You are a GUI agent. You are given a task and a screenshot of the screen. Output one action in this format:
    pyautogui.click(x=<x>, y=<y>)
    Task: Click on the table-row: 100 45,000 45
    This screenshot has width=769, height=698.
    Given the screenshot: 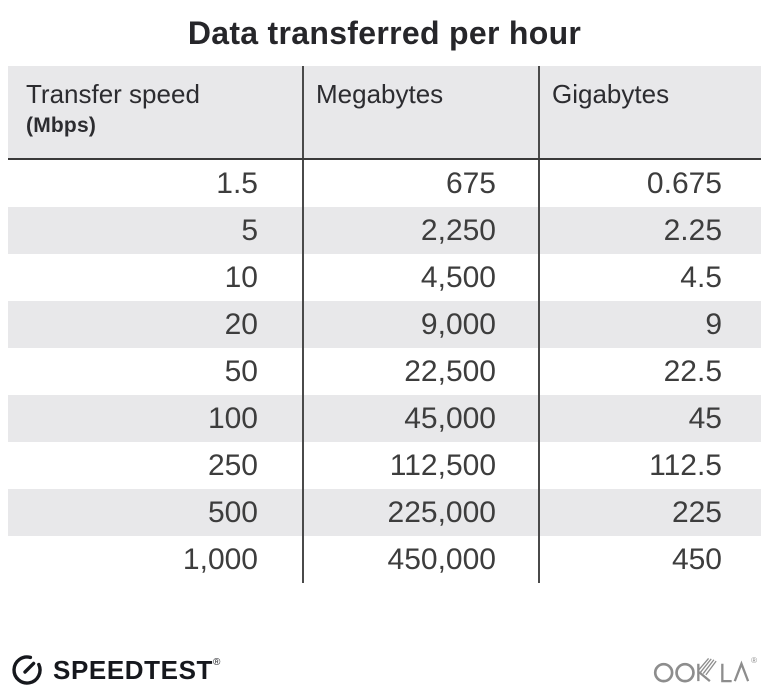 What is the action you would take?
    pyautogui.click(x=384, y=418)
    